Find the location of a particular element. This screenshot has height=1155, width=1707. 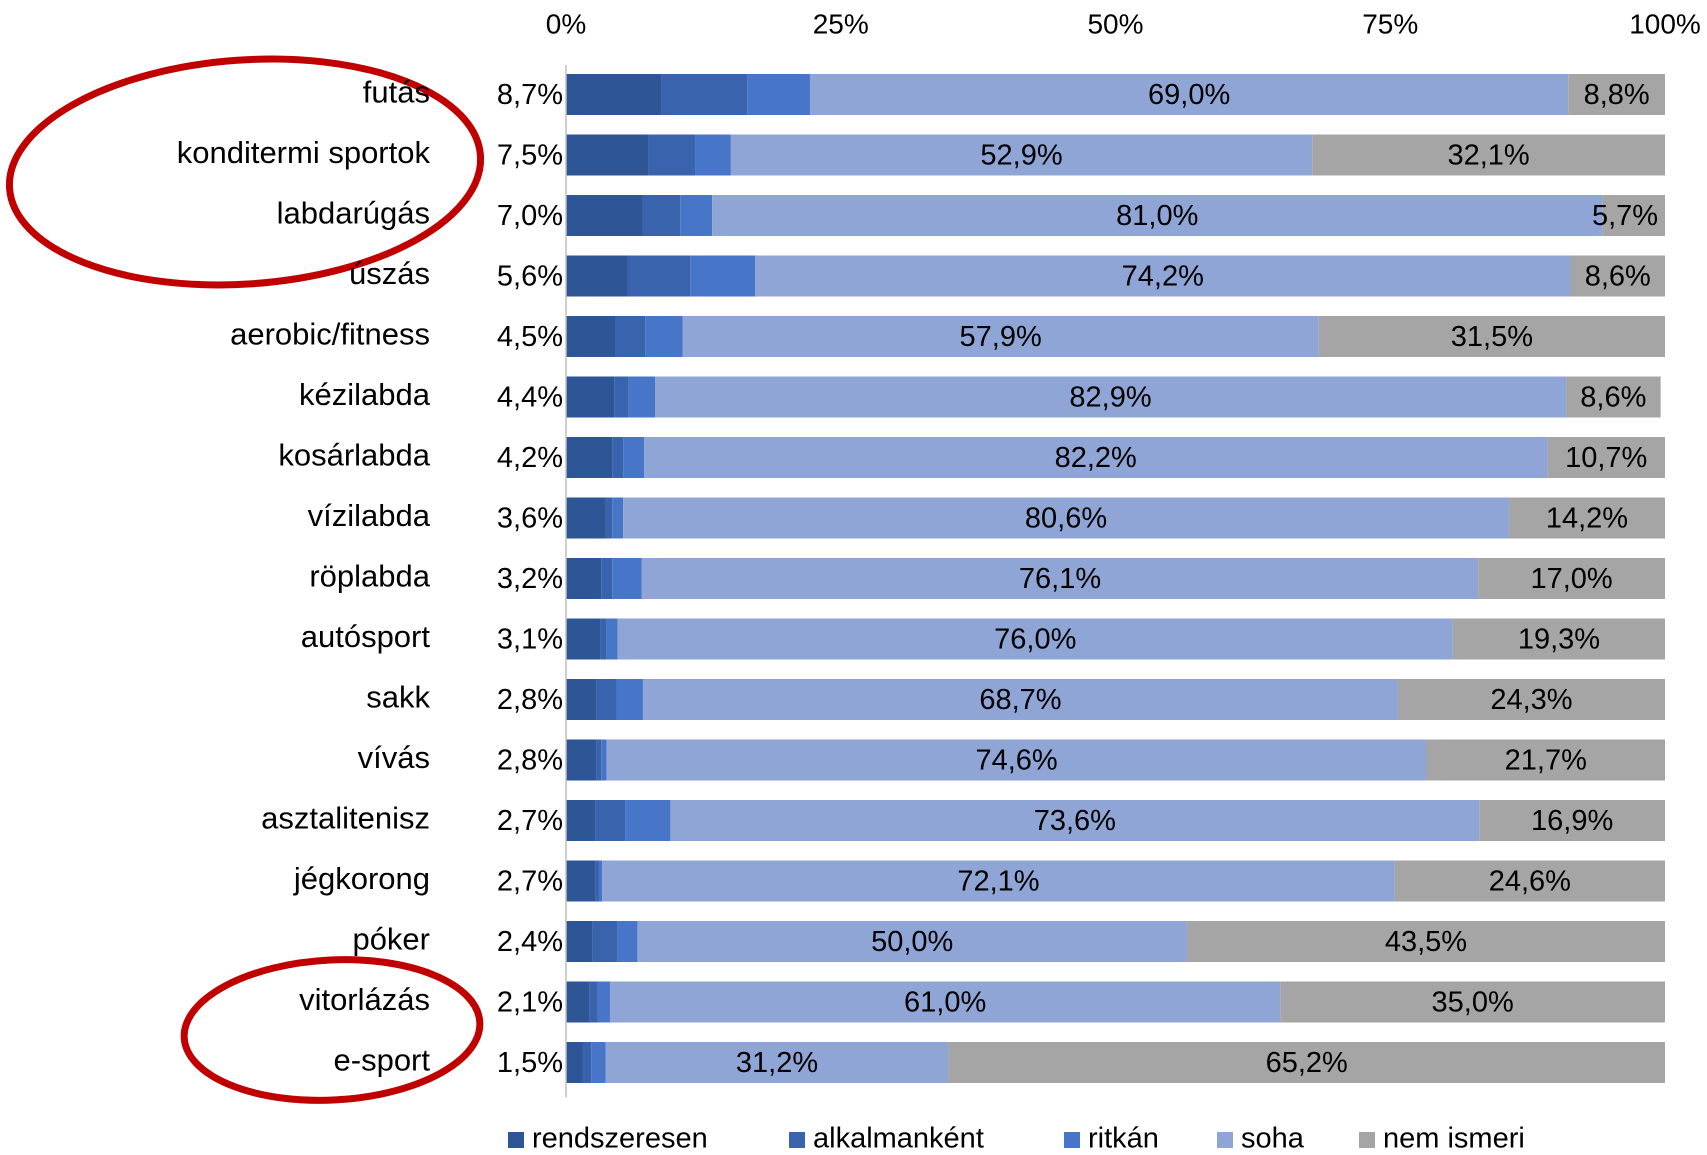

data-label: 50,0% is located at coordinates (912, 942).